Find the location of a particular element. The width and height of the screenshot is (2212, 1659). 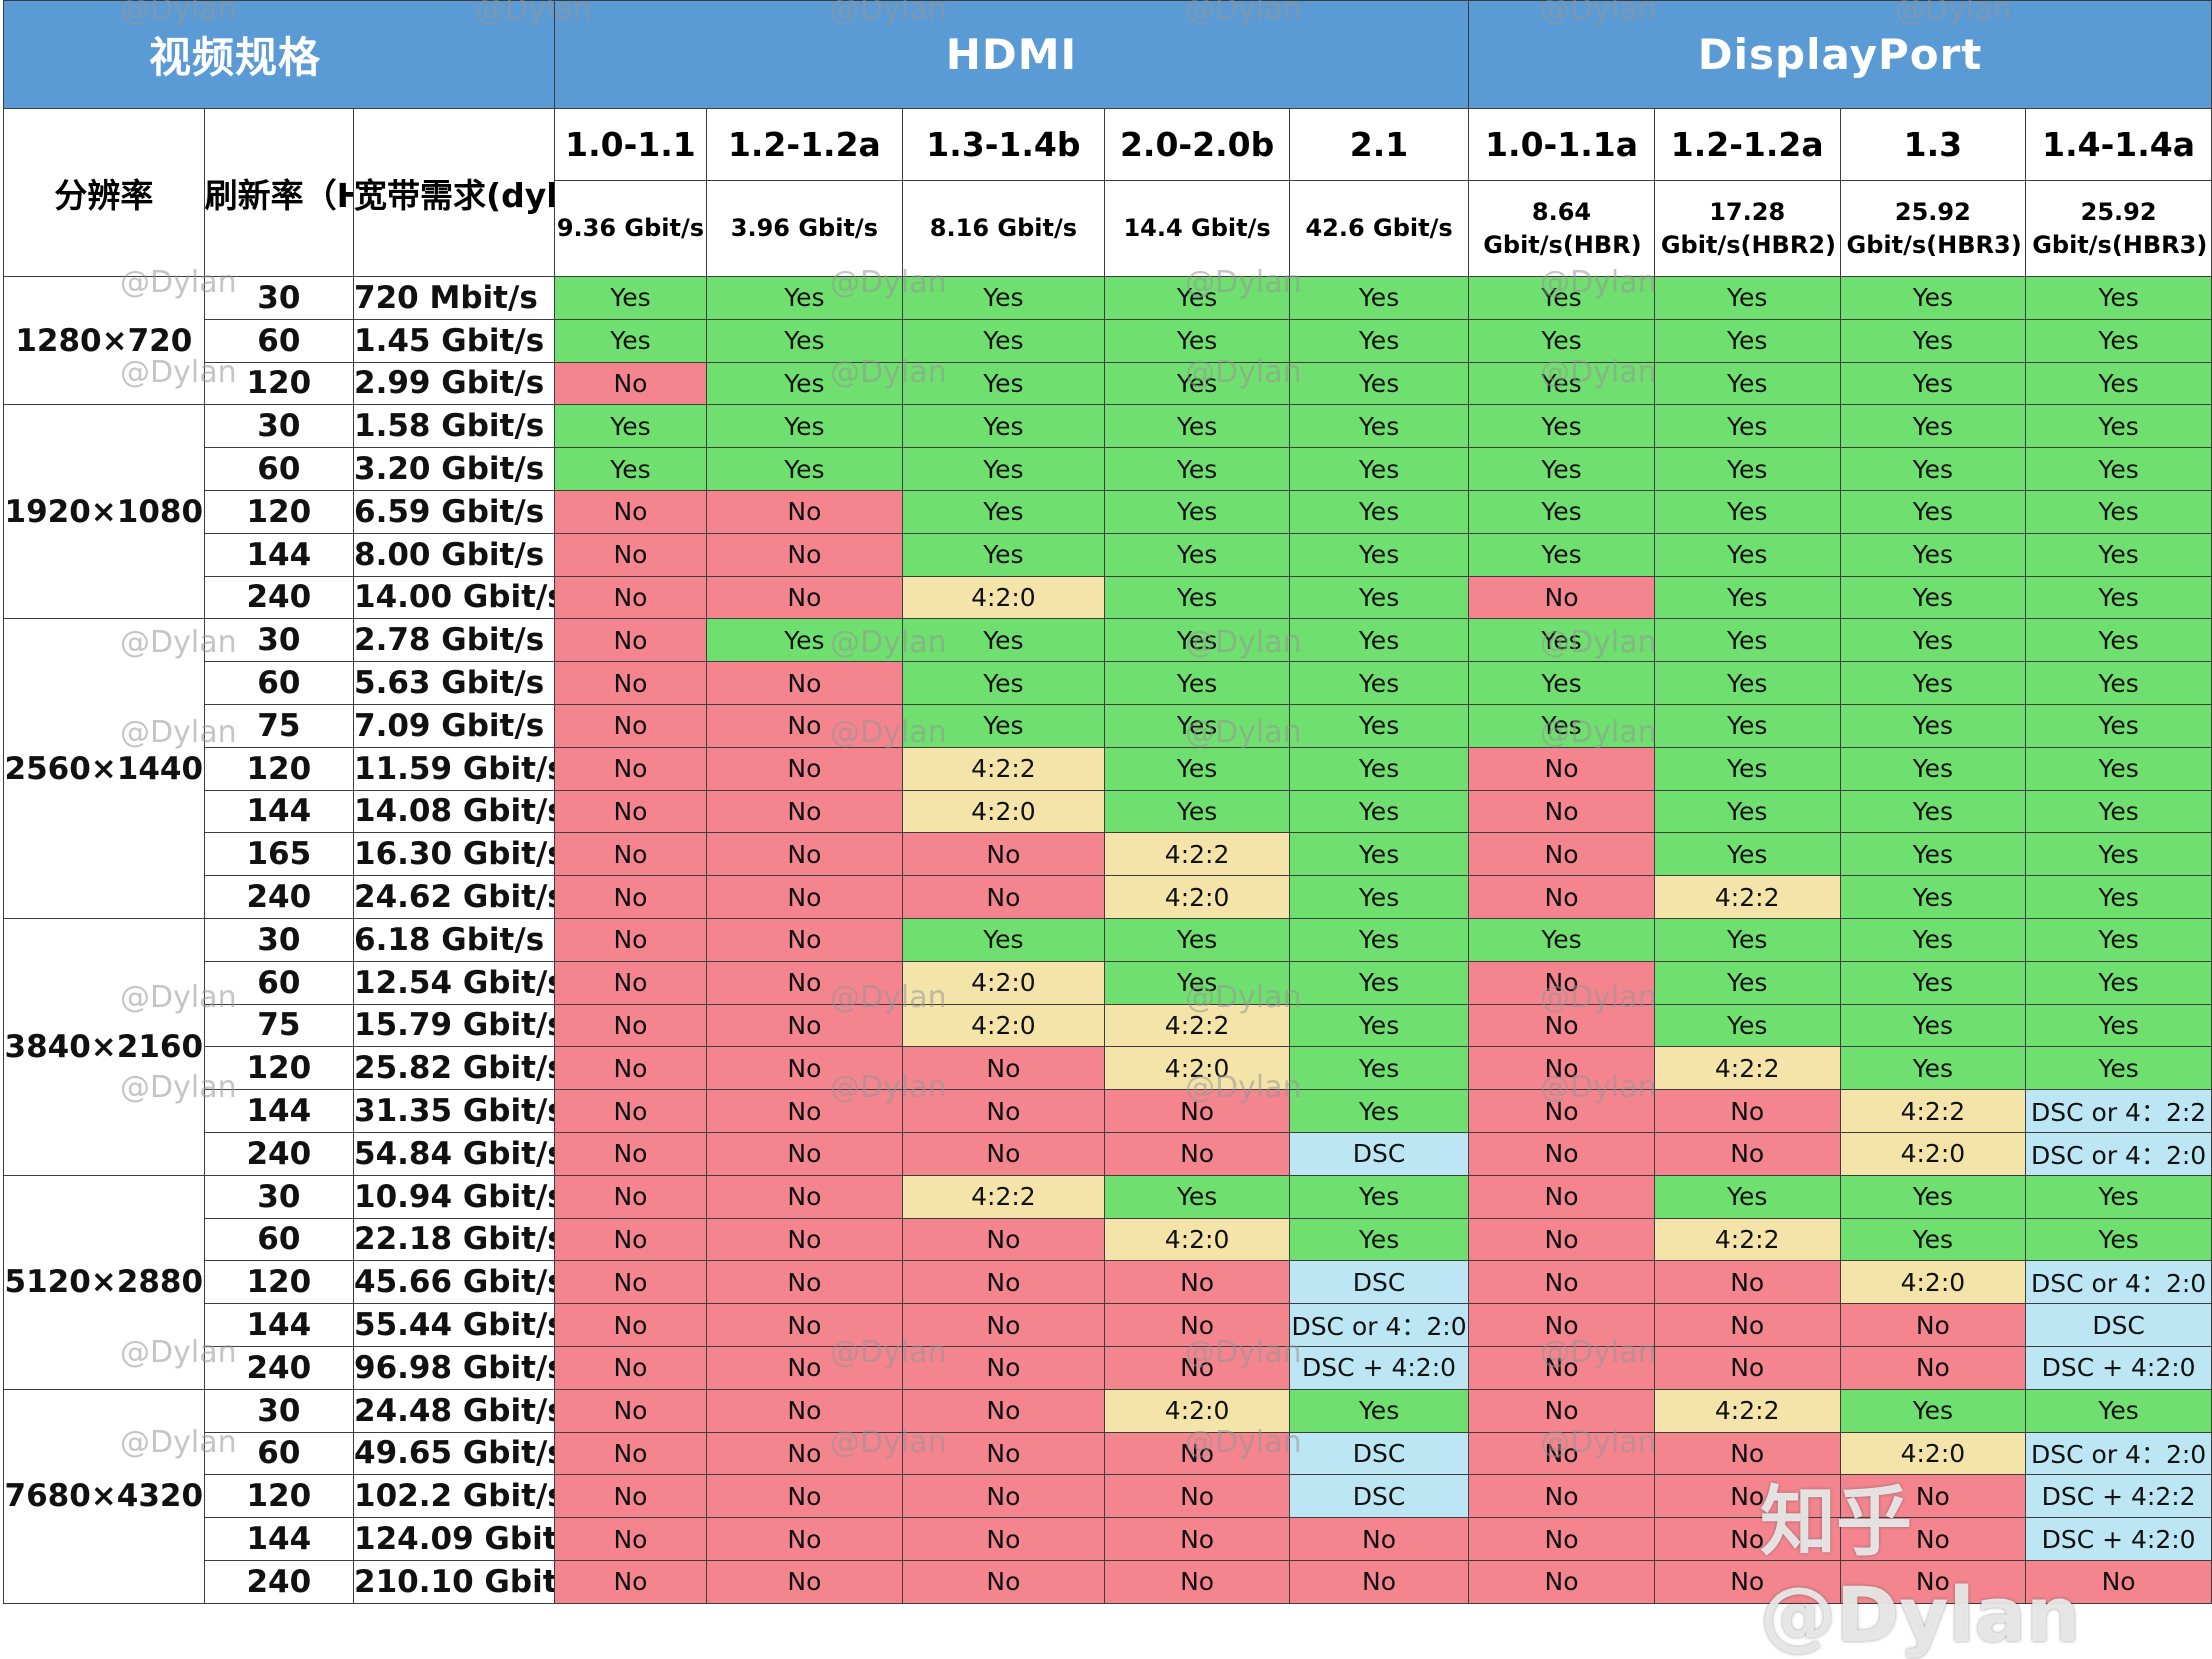

refresh-rate-cell: 240 is located at coordinates (279, 597).